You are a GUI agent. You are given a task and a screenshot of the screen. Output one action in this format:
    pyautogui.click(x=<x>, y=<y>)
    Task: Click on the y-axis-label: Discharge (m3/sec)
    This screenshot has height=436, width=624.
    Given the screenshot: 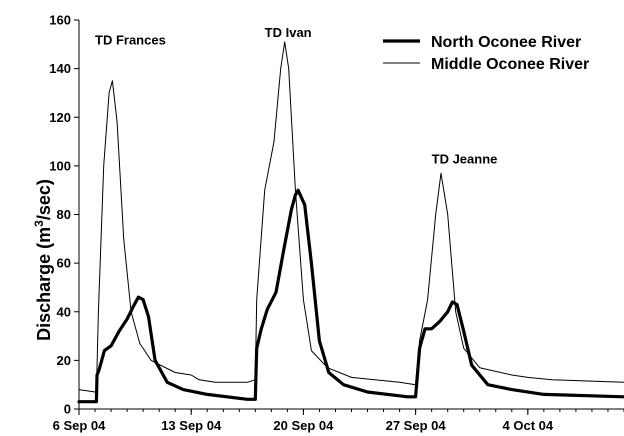 What is the action you would take?
    pyautogui.click(x=43, y=260)
    